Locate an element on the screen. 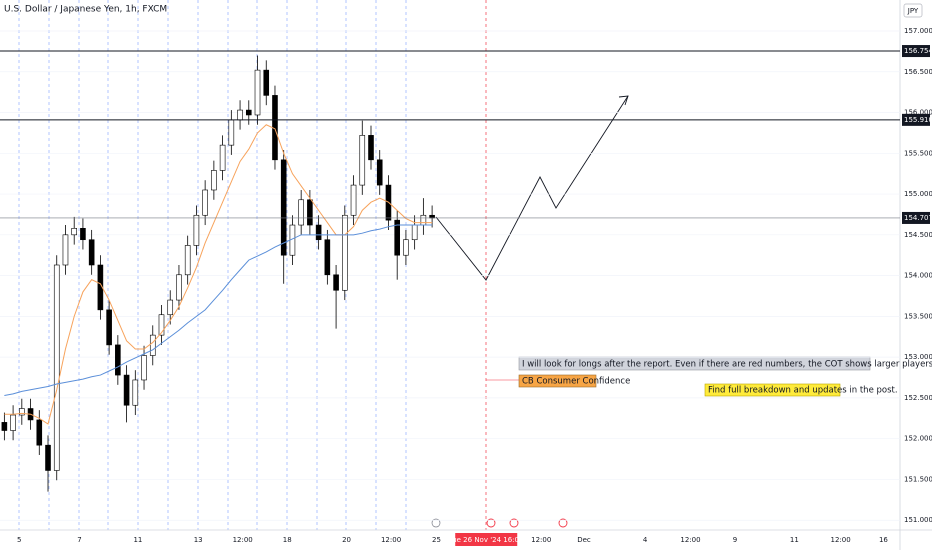 The image size is (932, 550). x-tick-label: Tue 26 Nov '24 16:00 is located at coordinates (485, 540).